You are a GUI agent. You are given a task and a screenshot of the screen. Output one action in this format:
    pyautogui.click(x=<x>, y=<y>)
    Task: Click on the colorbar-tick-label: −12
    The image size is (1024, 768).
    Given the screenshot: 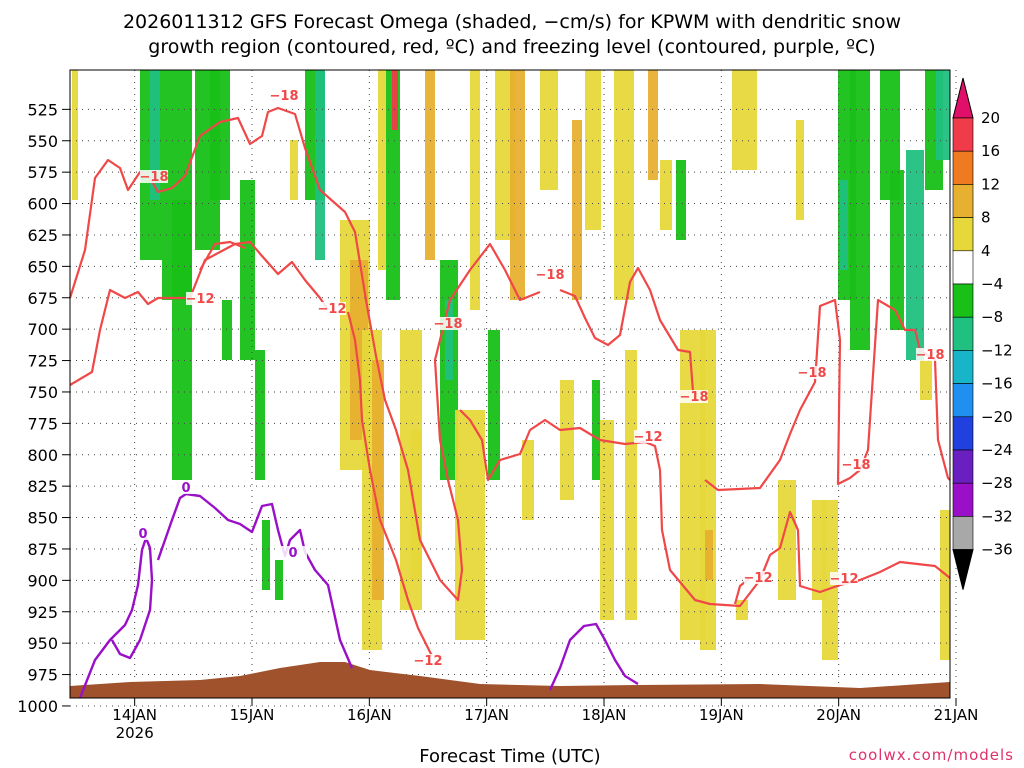 What is the action you would take?
    pyautogui.click(x=997, y=350)
    